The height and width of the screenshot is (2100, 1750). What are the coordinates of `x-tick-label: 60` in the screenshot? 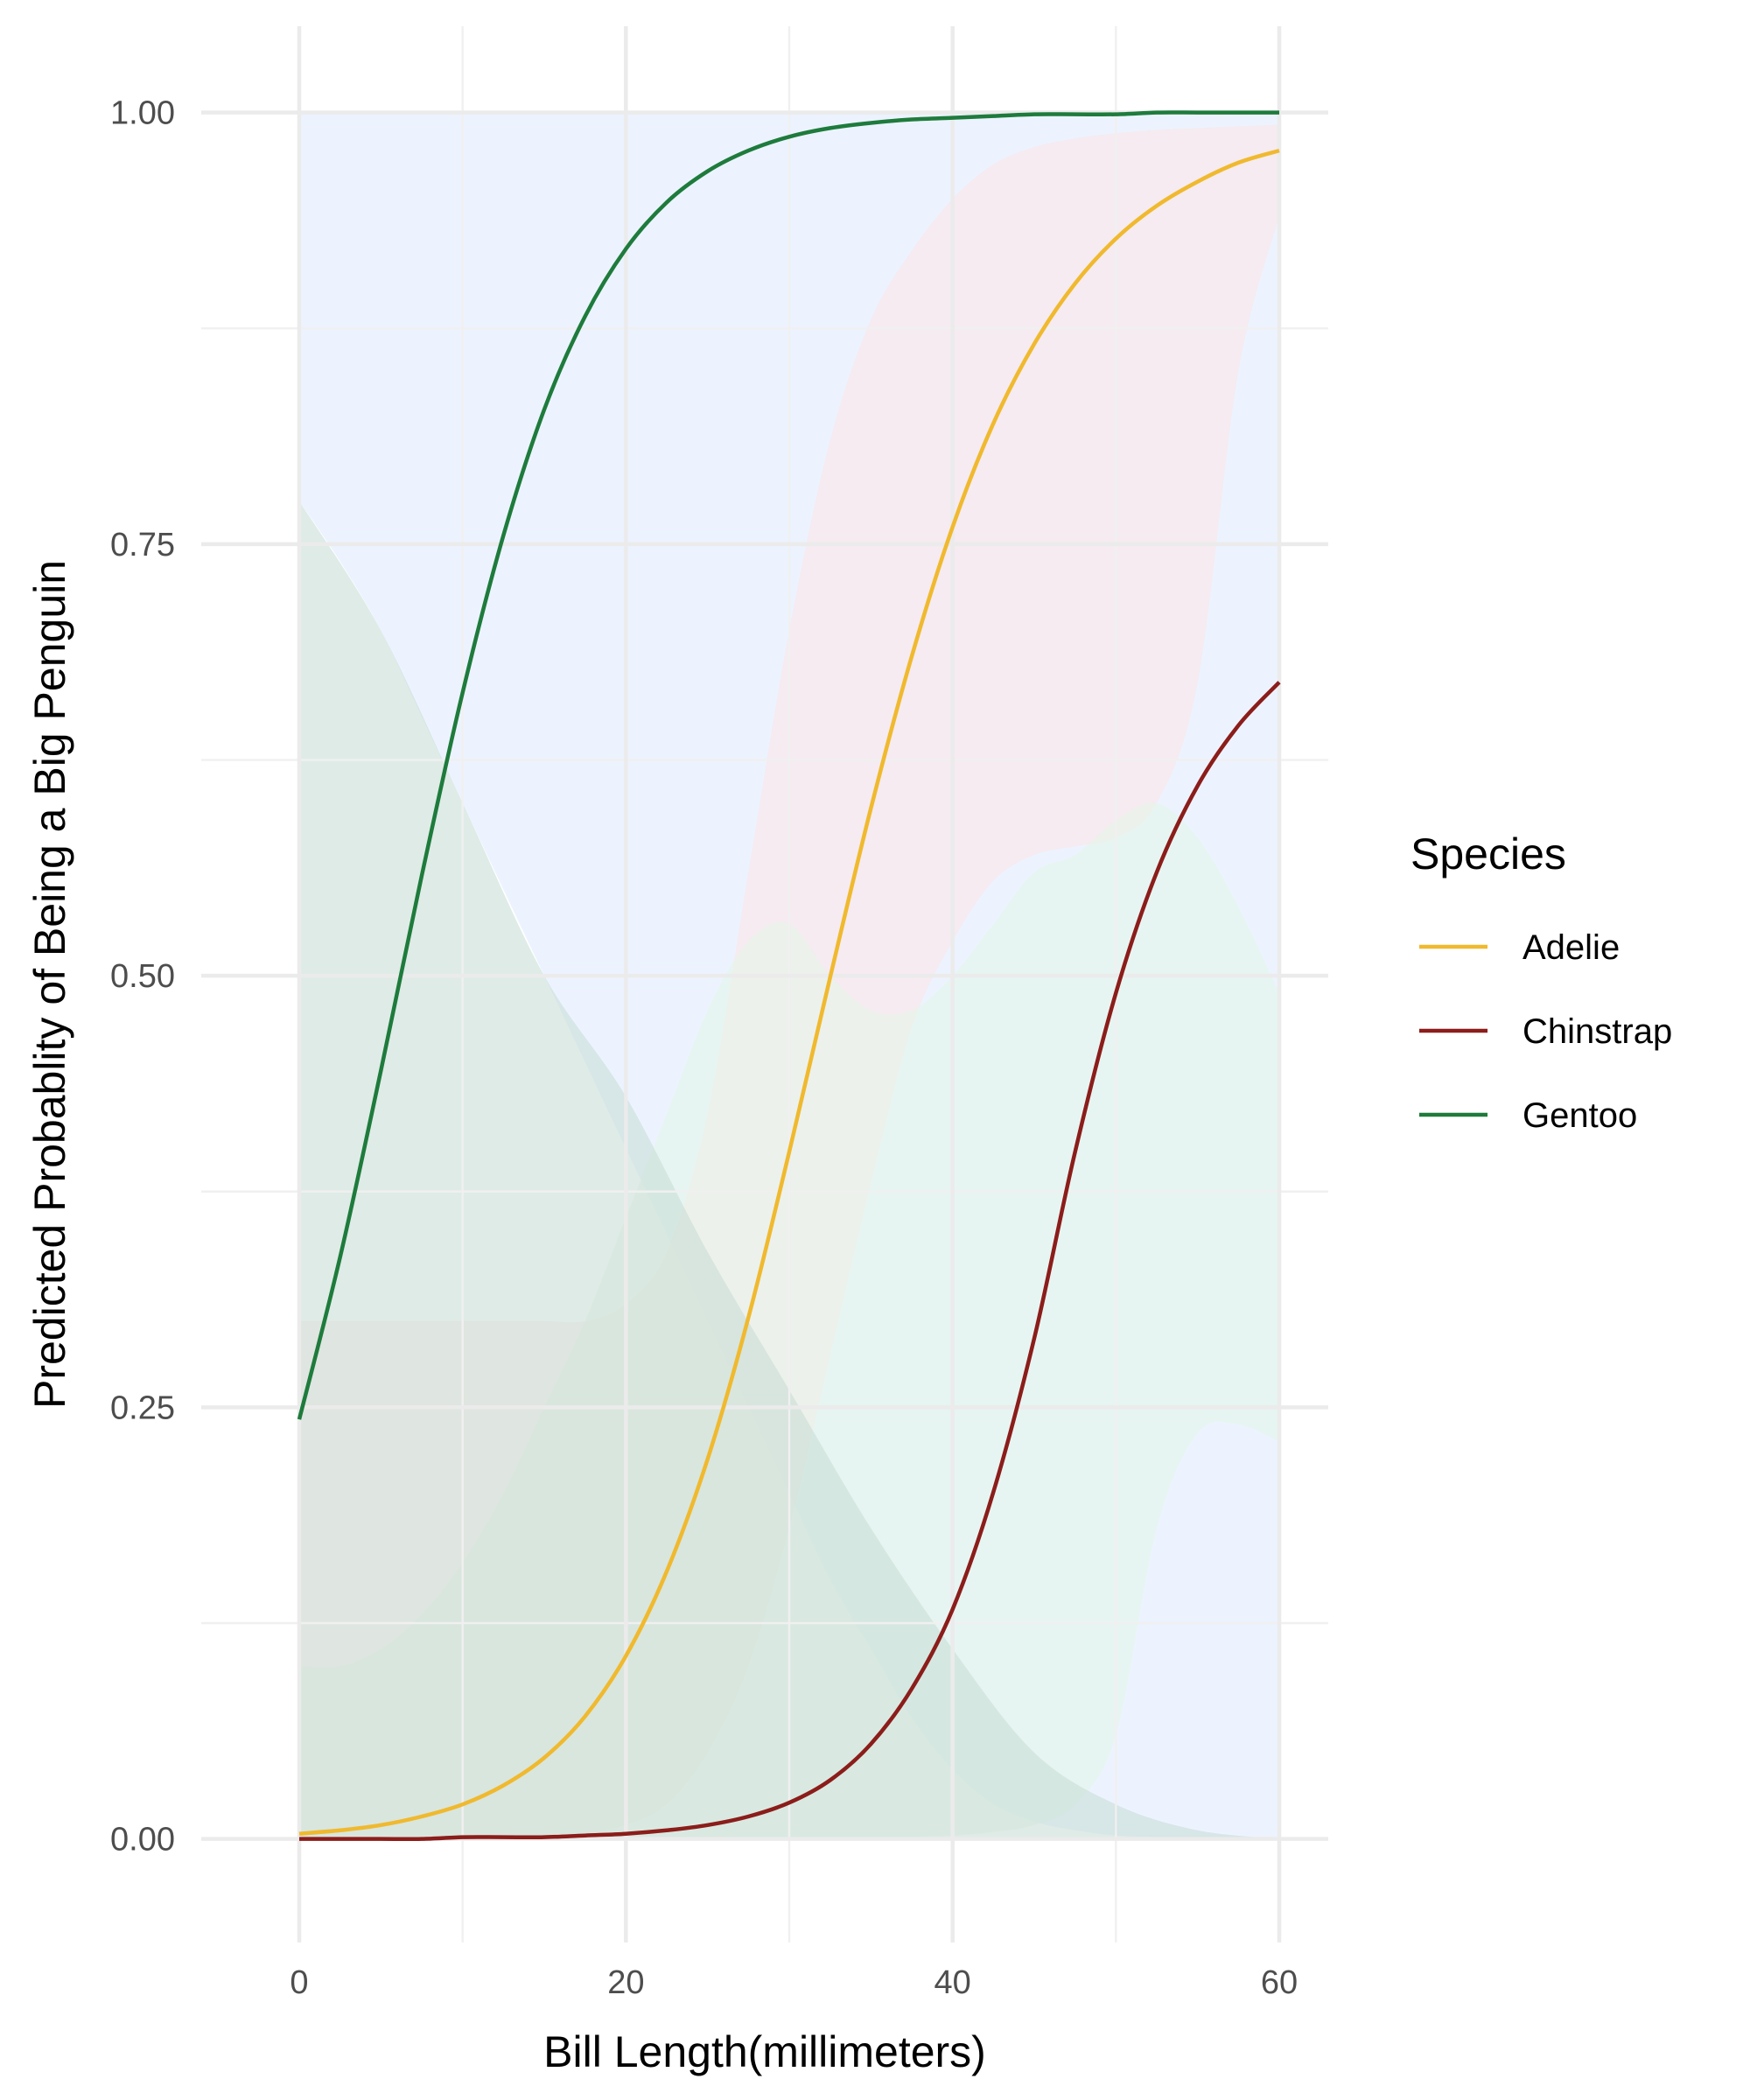 It's located at (1279, 1982).